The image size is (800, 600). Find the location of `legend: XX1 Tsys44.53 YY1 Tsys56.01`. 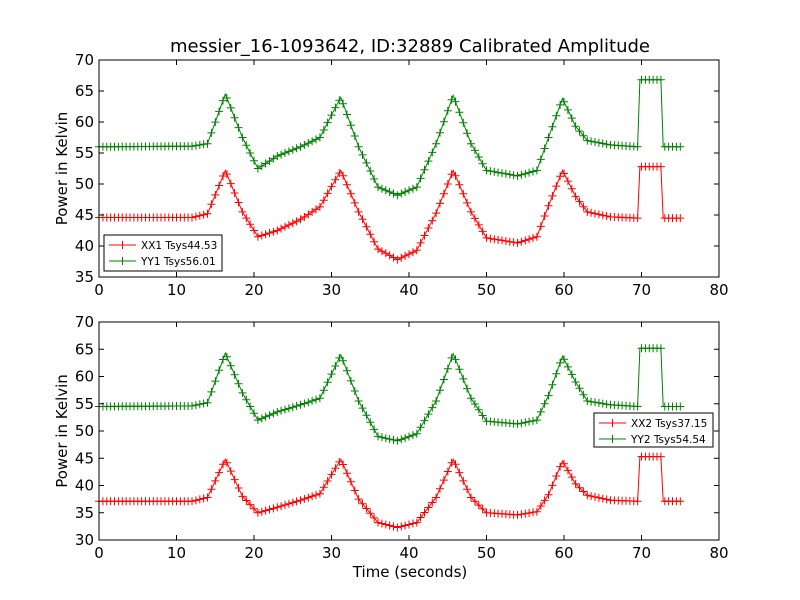

legend: XX1 Tsys44.53 YY1 Tsys56.01 is located at coordinates (163, 253).